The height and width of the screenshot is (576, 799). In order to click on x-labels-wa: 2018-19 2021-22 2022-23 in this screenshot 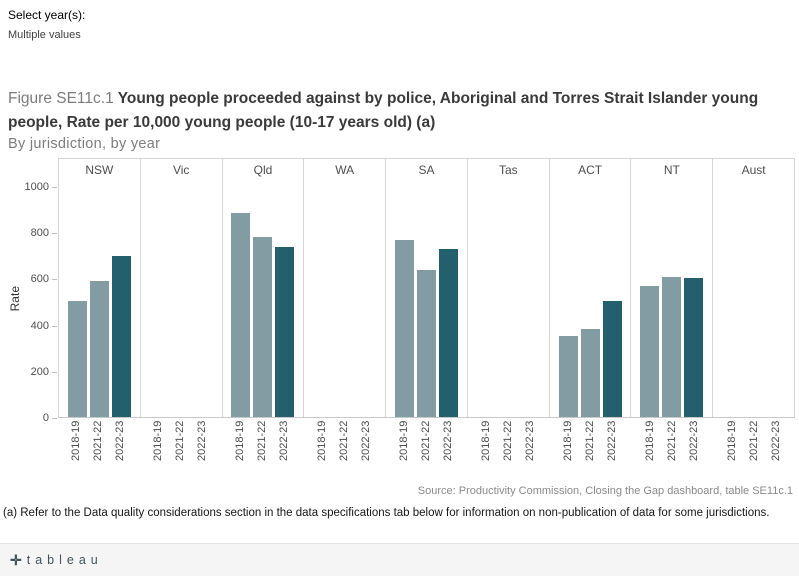, I will do `click(345, 449)`.